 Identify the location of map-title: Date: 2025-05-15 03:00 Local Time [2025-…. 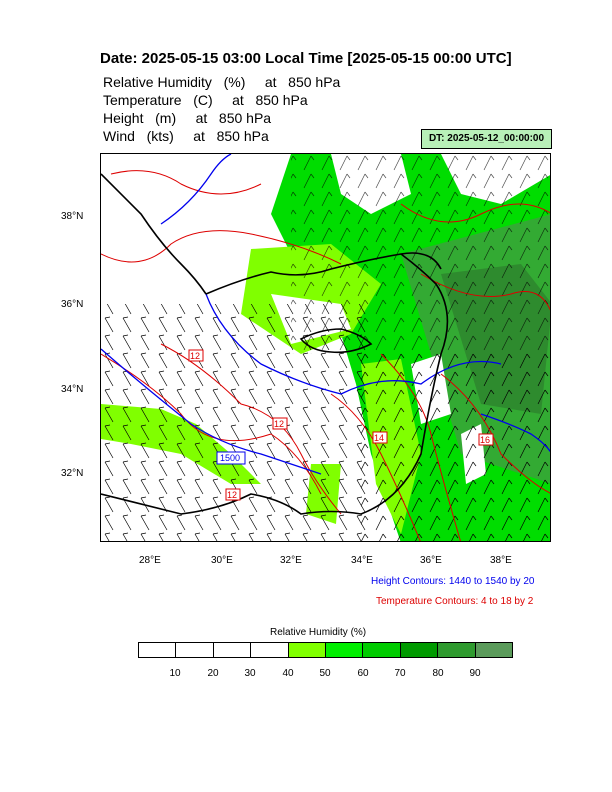
(306, 58).